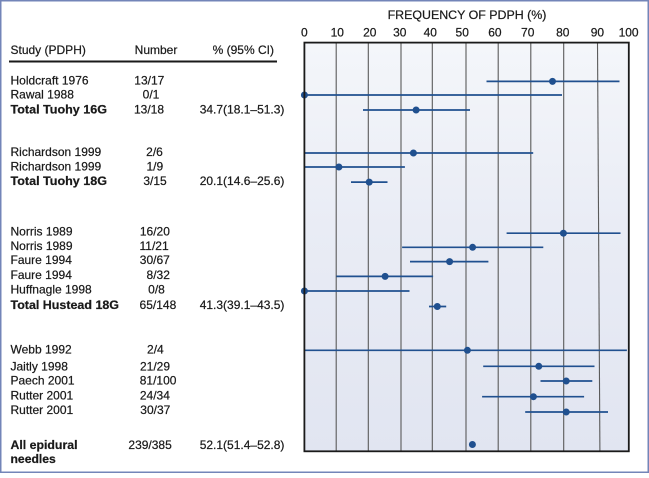  I want to click on svg-text: 70, so click(528, 33).